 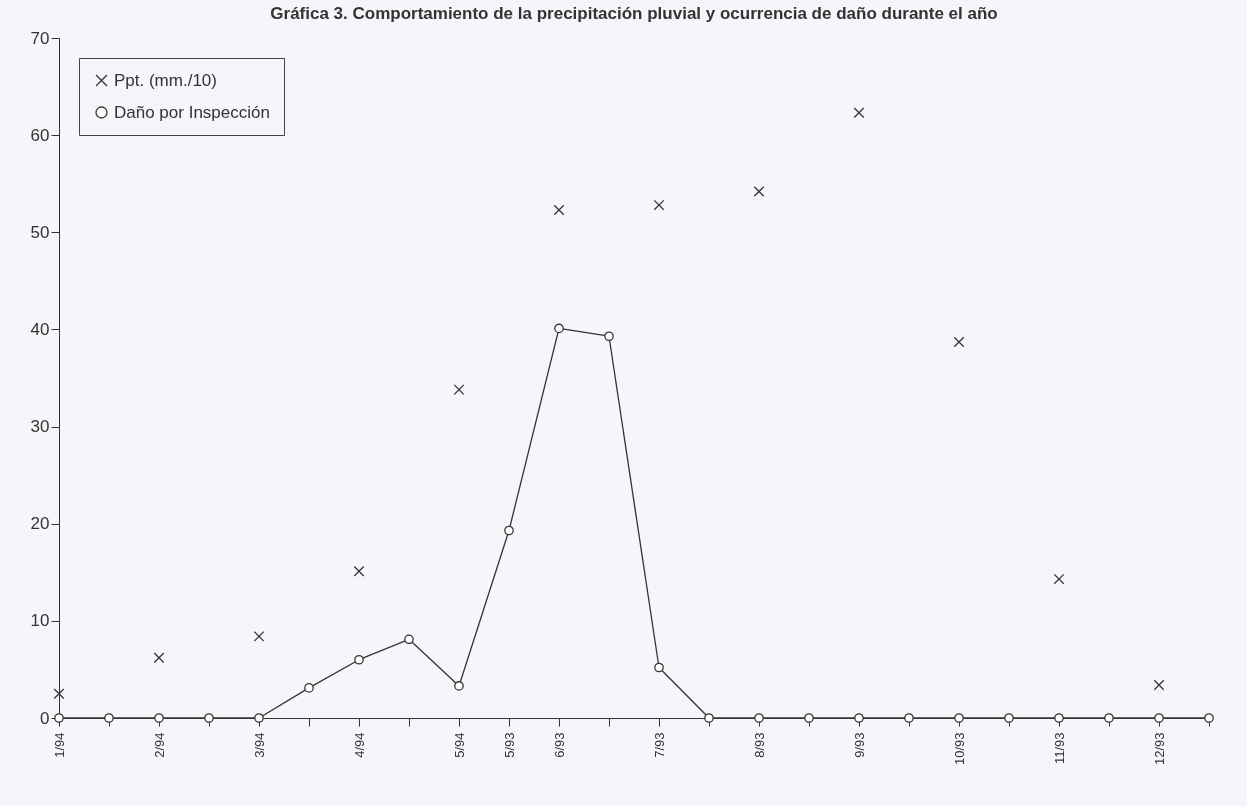 I want to click on x-tick-label: 1/94, so click(x=59, y=745).